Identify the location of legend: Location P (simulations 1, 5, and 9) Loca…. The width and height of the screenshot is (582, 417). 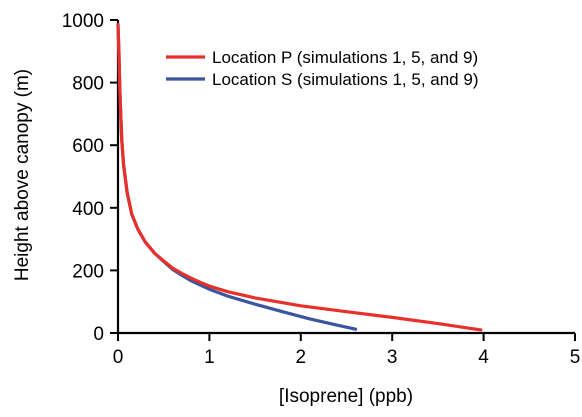
(322, 68).